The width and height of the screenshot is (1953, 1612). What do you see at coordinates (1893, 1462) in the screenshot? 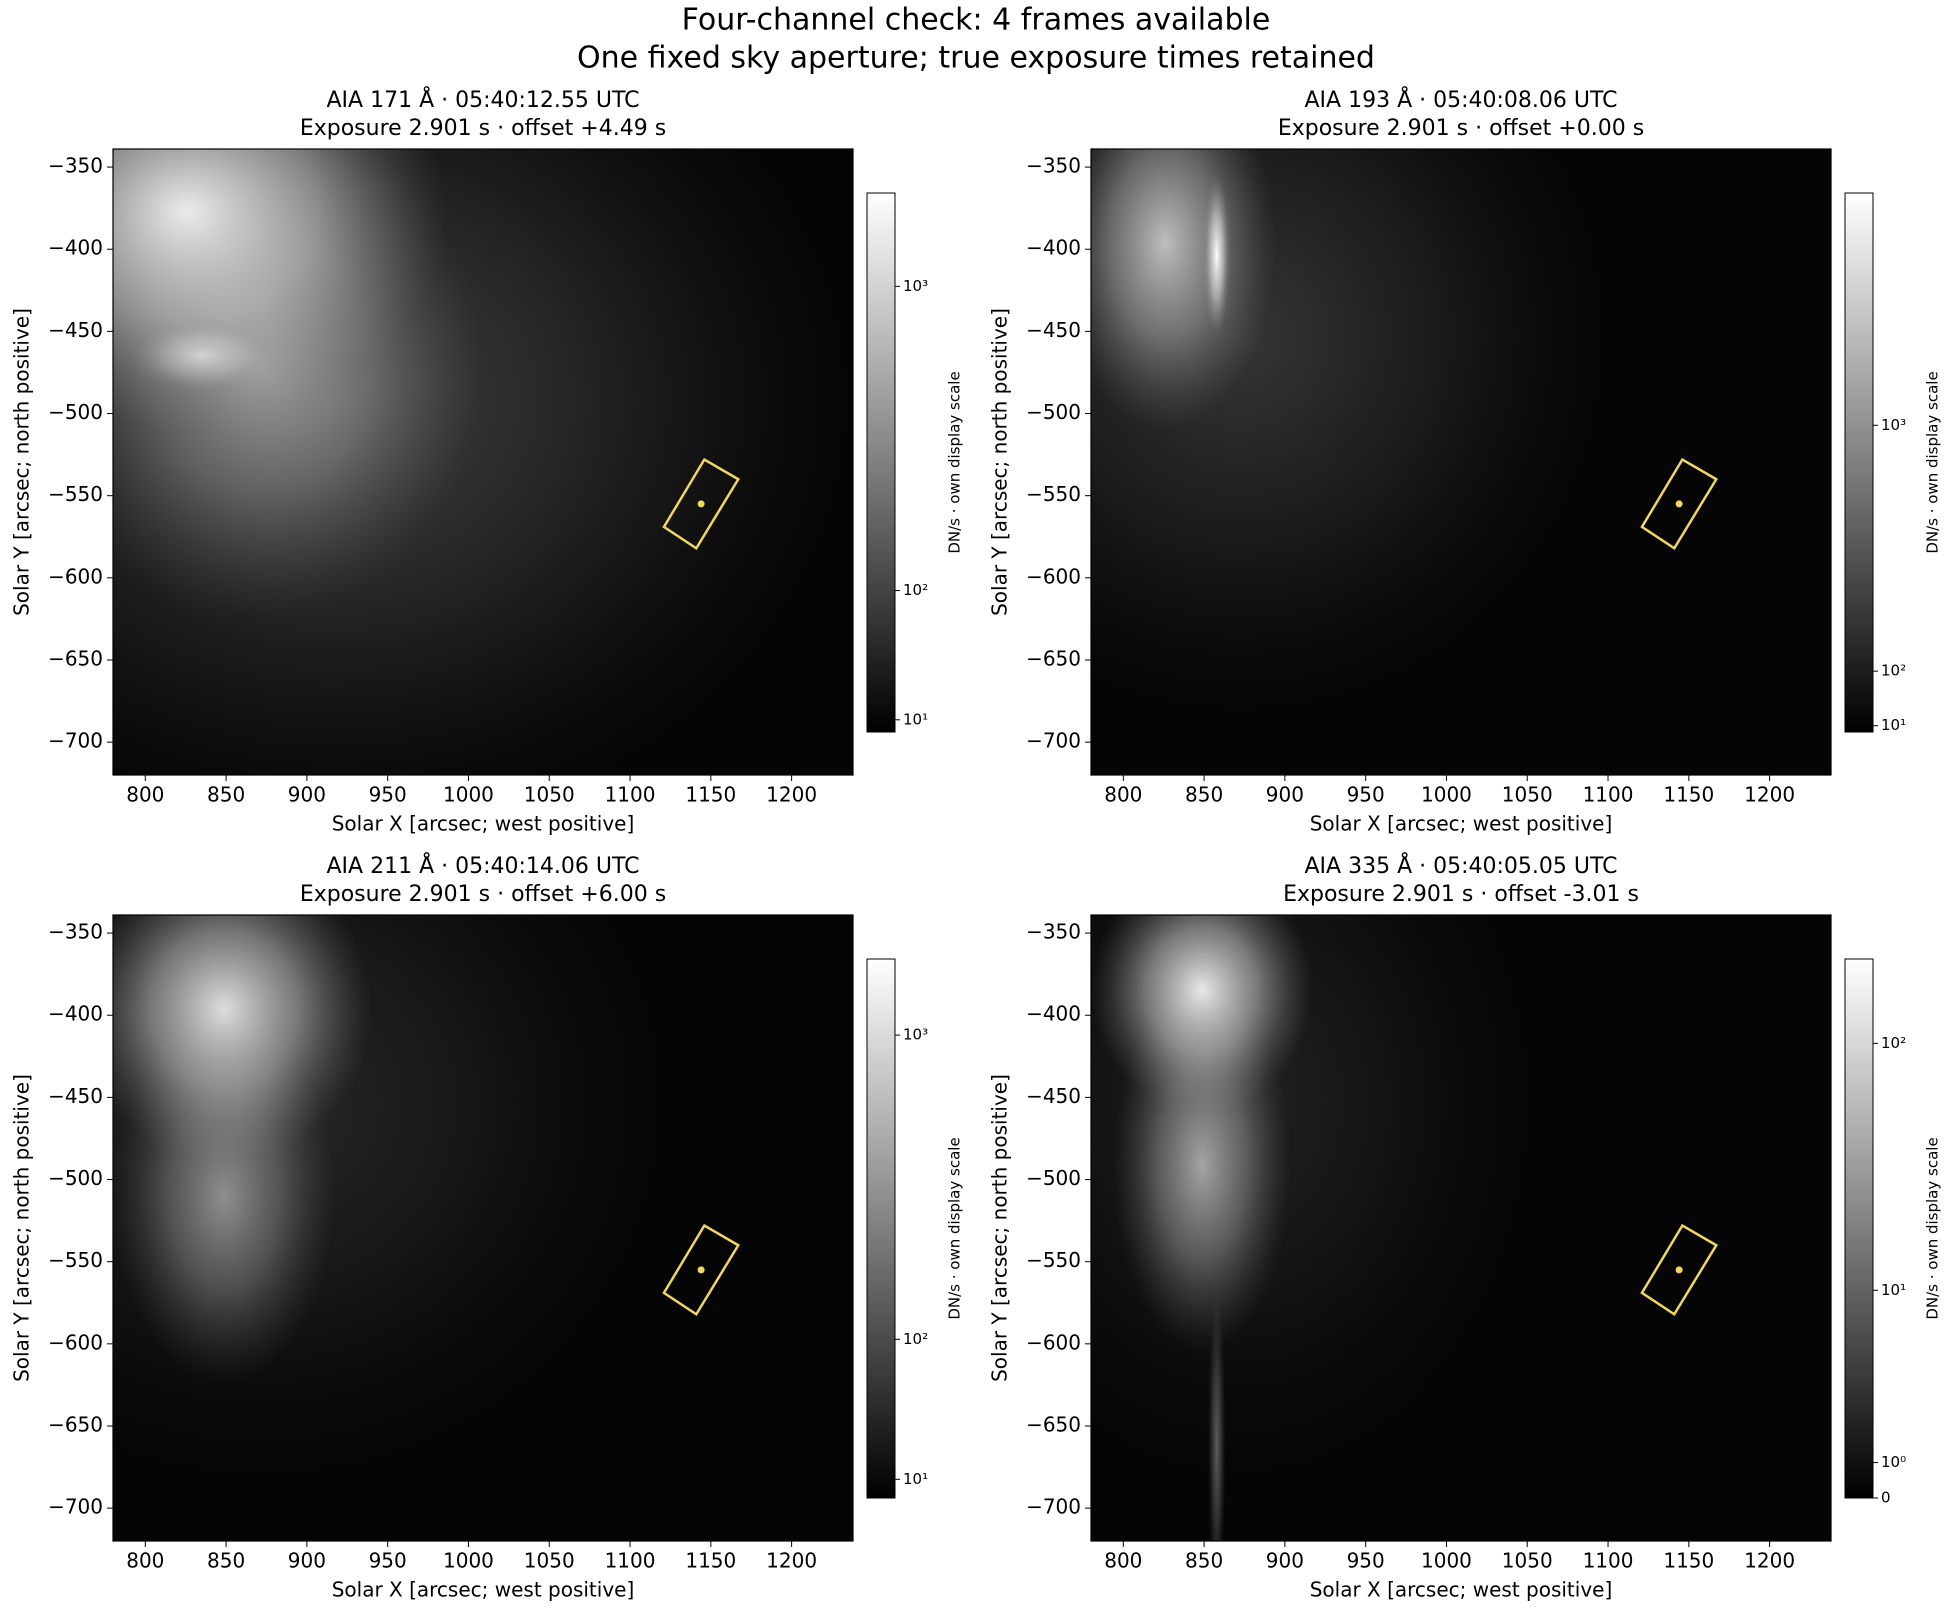
I see `colorbar-tick-label: 10⁰` at bounding box center [1893, 1462].